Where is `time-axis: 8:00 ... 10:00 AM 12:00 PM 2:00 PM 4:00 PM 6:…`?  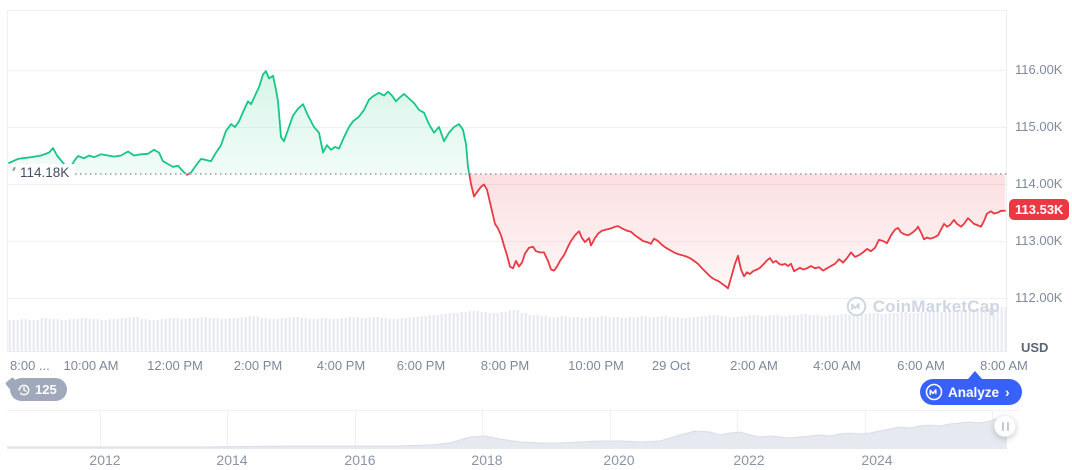
time-axis: 8:00 ... 10:00 AM 12:00 PM 2:00 PM 4:00 PM 6:… is located at coordinates (536, 367).